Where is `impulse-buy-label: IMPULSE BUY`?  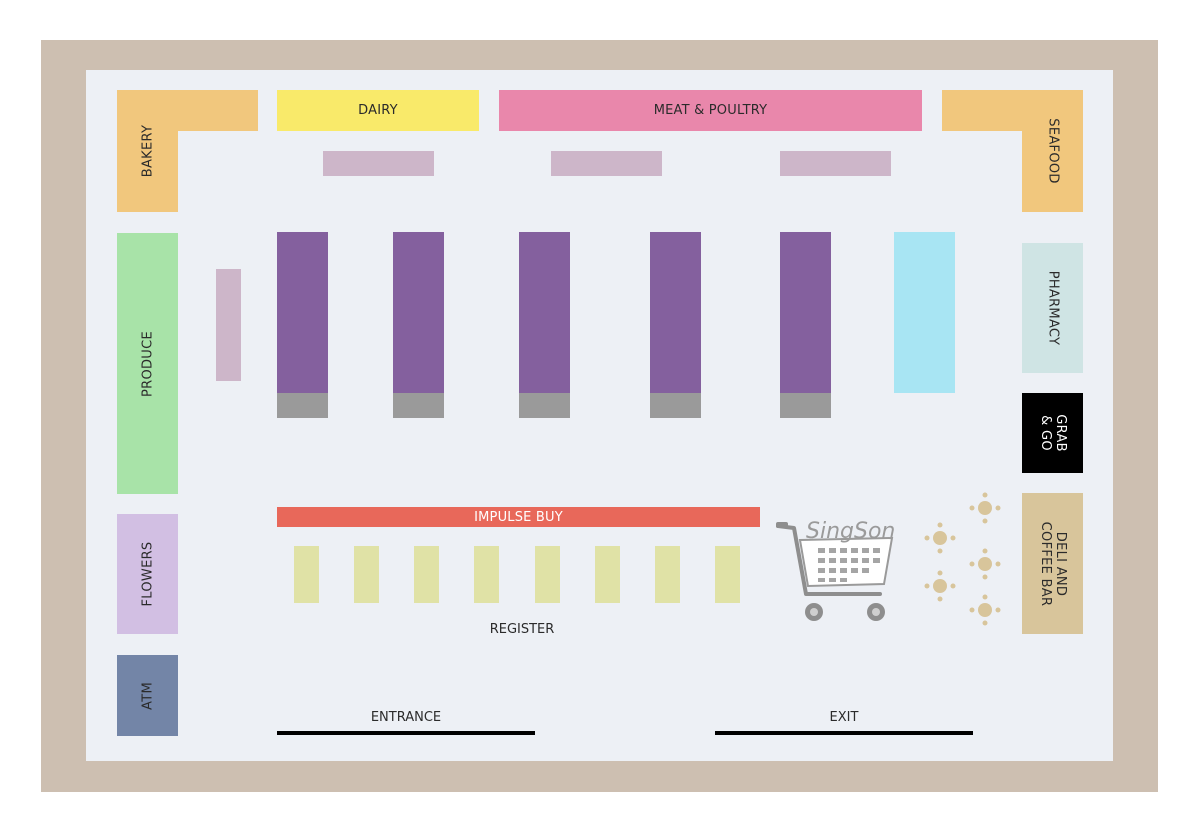 impulse-buy-label: IMPULSE BUY is located at coordinates (518, 517).